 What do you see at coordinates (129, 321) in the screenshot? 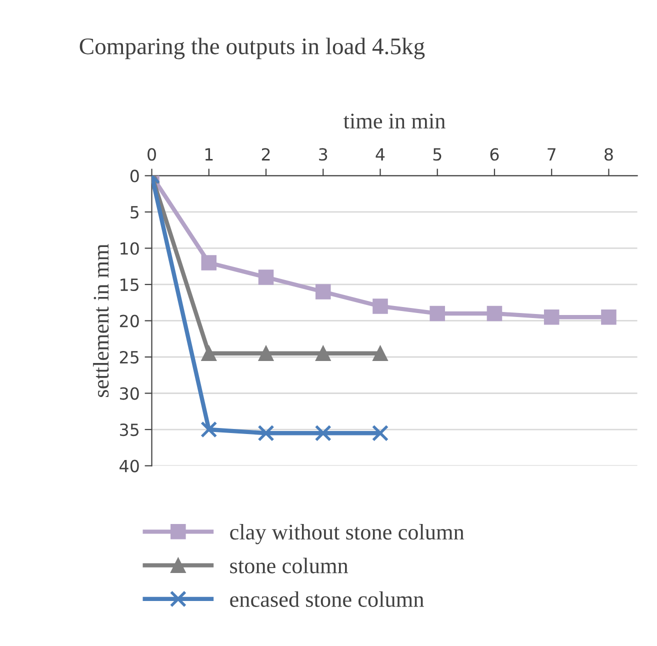
I see `y-tick-label: 20` at bounding box center [129, 321].